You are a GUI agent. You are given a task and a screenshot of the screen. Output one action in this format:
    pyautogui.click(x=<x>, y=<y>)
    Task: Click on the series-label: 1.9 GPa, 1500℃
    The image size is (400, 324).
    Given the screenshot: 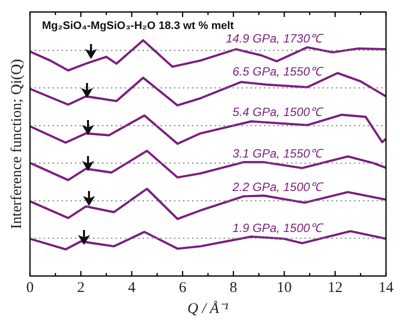 What is the action you would take?
    pyautogui.click(x=278, y=227)
    